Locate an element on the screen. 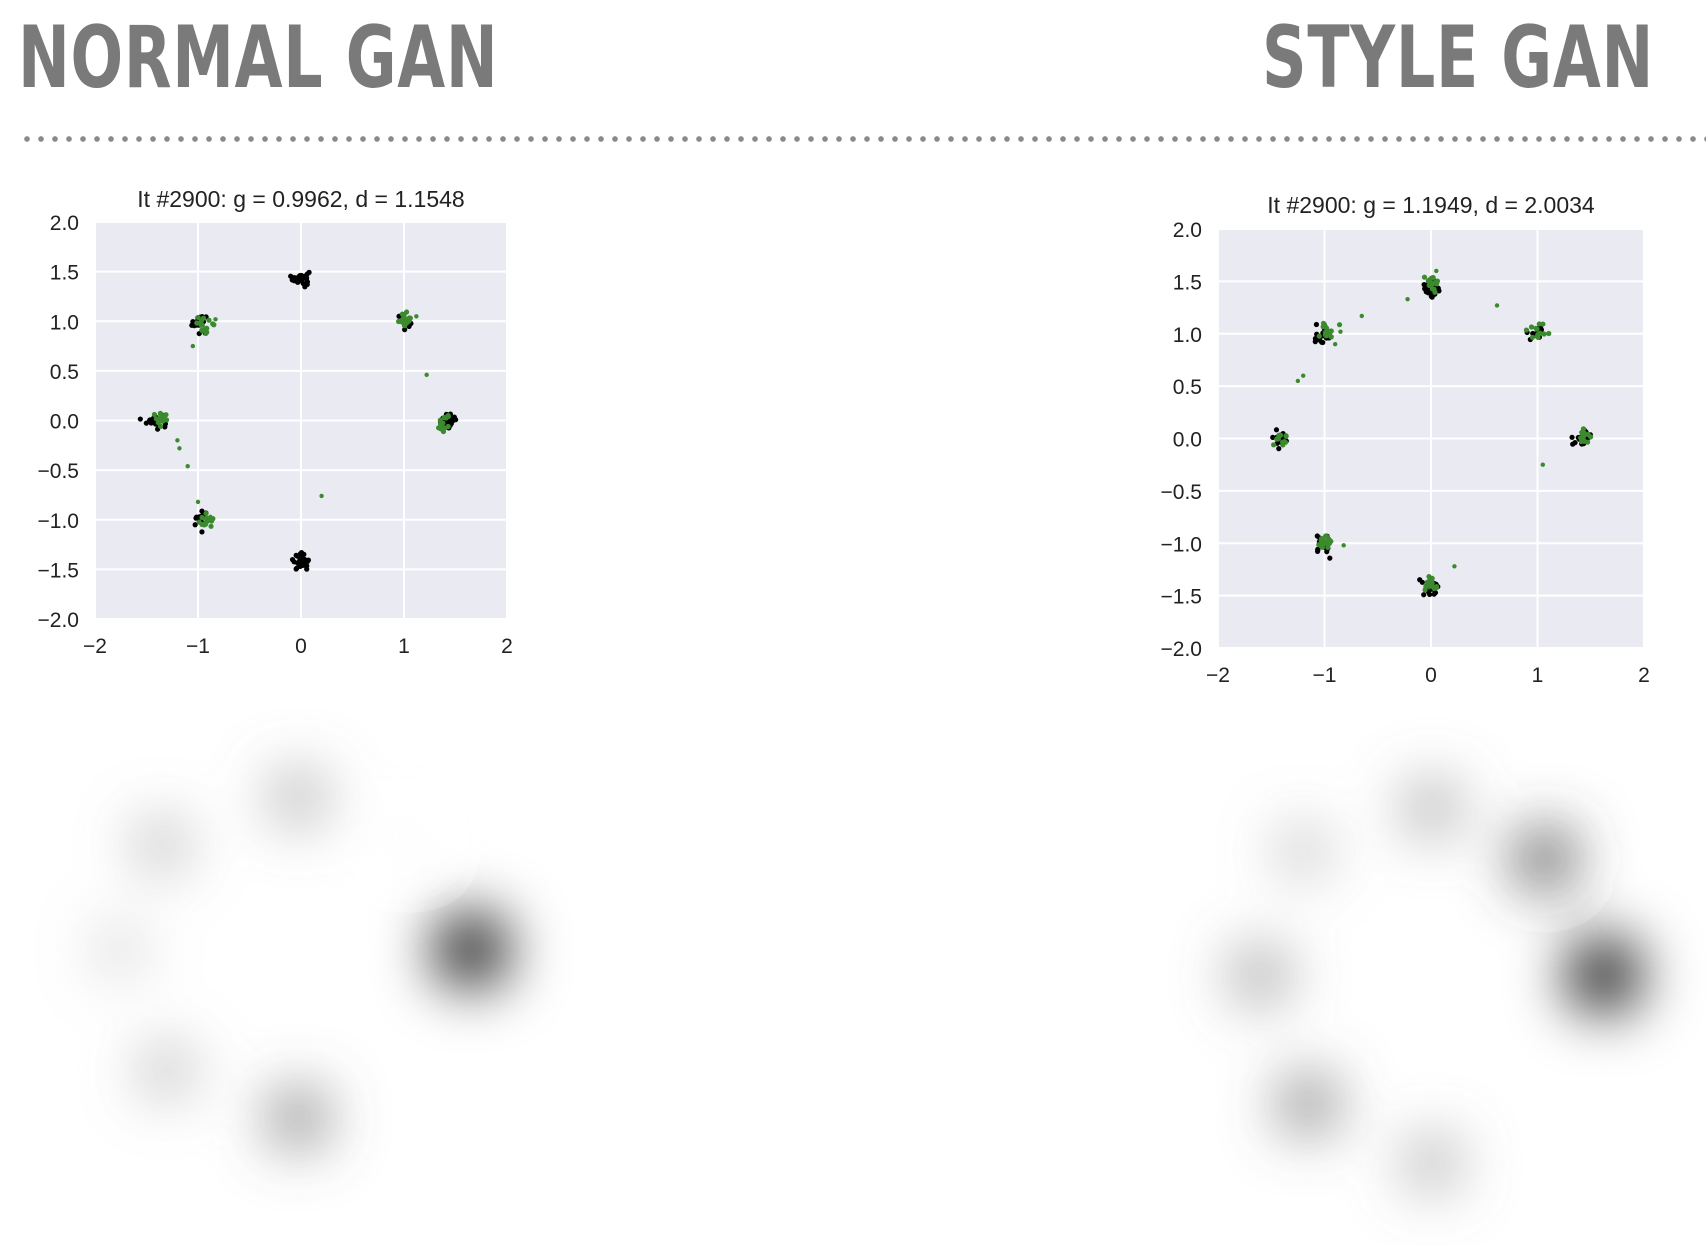  heading-normal-gan: NORMAL GAN is located at coordinates (258, 58).